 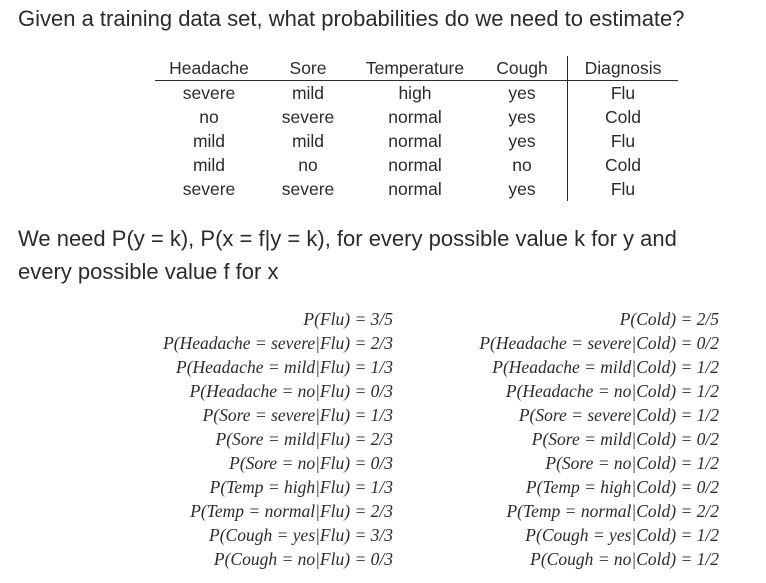 What do you see at coordinates (148, 271) in the screenshot?
I see `statement-line-2: every possible value f for x` at bounding box center [148, 271].